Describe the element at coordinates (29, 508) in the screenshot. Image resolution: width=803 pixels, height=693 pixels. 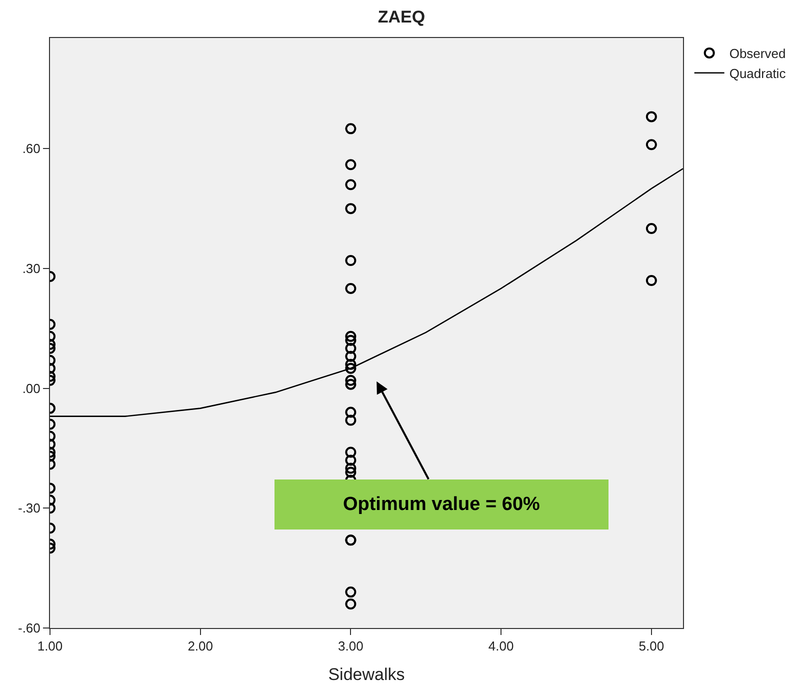
I see `y-tick-label: -.30` at that location.